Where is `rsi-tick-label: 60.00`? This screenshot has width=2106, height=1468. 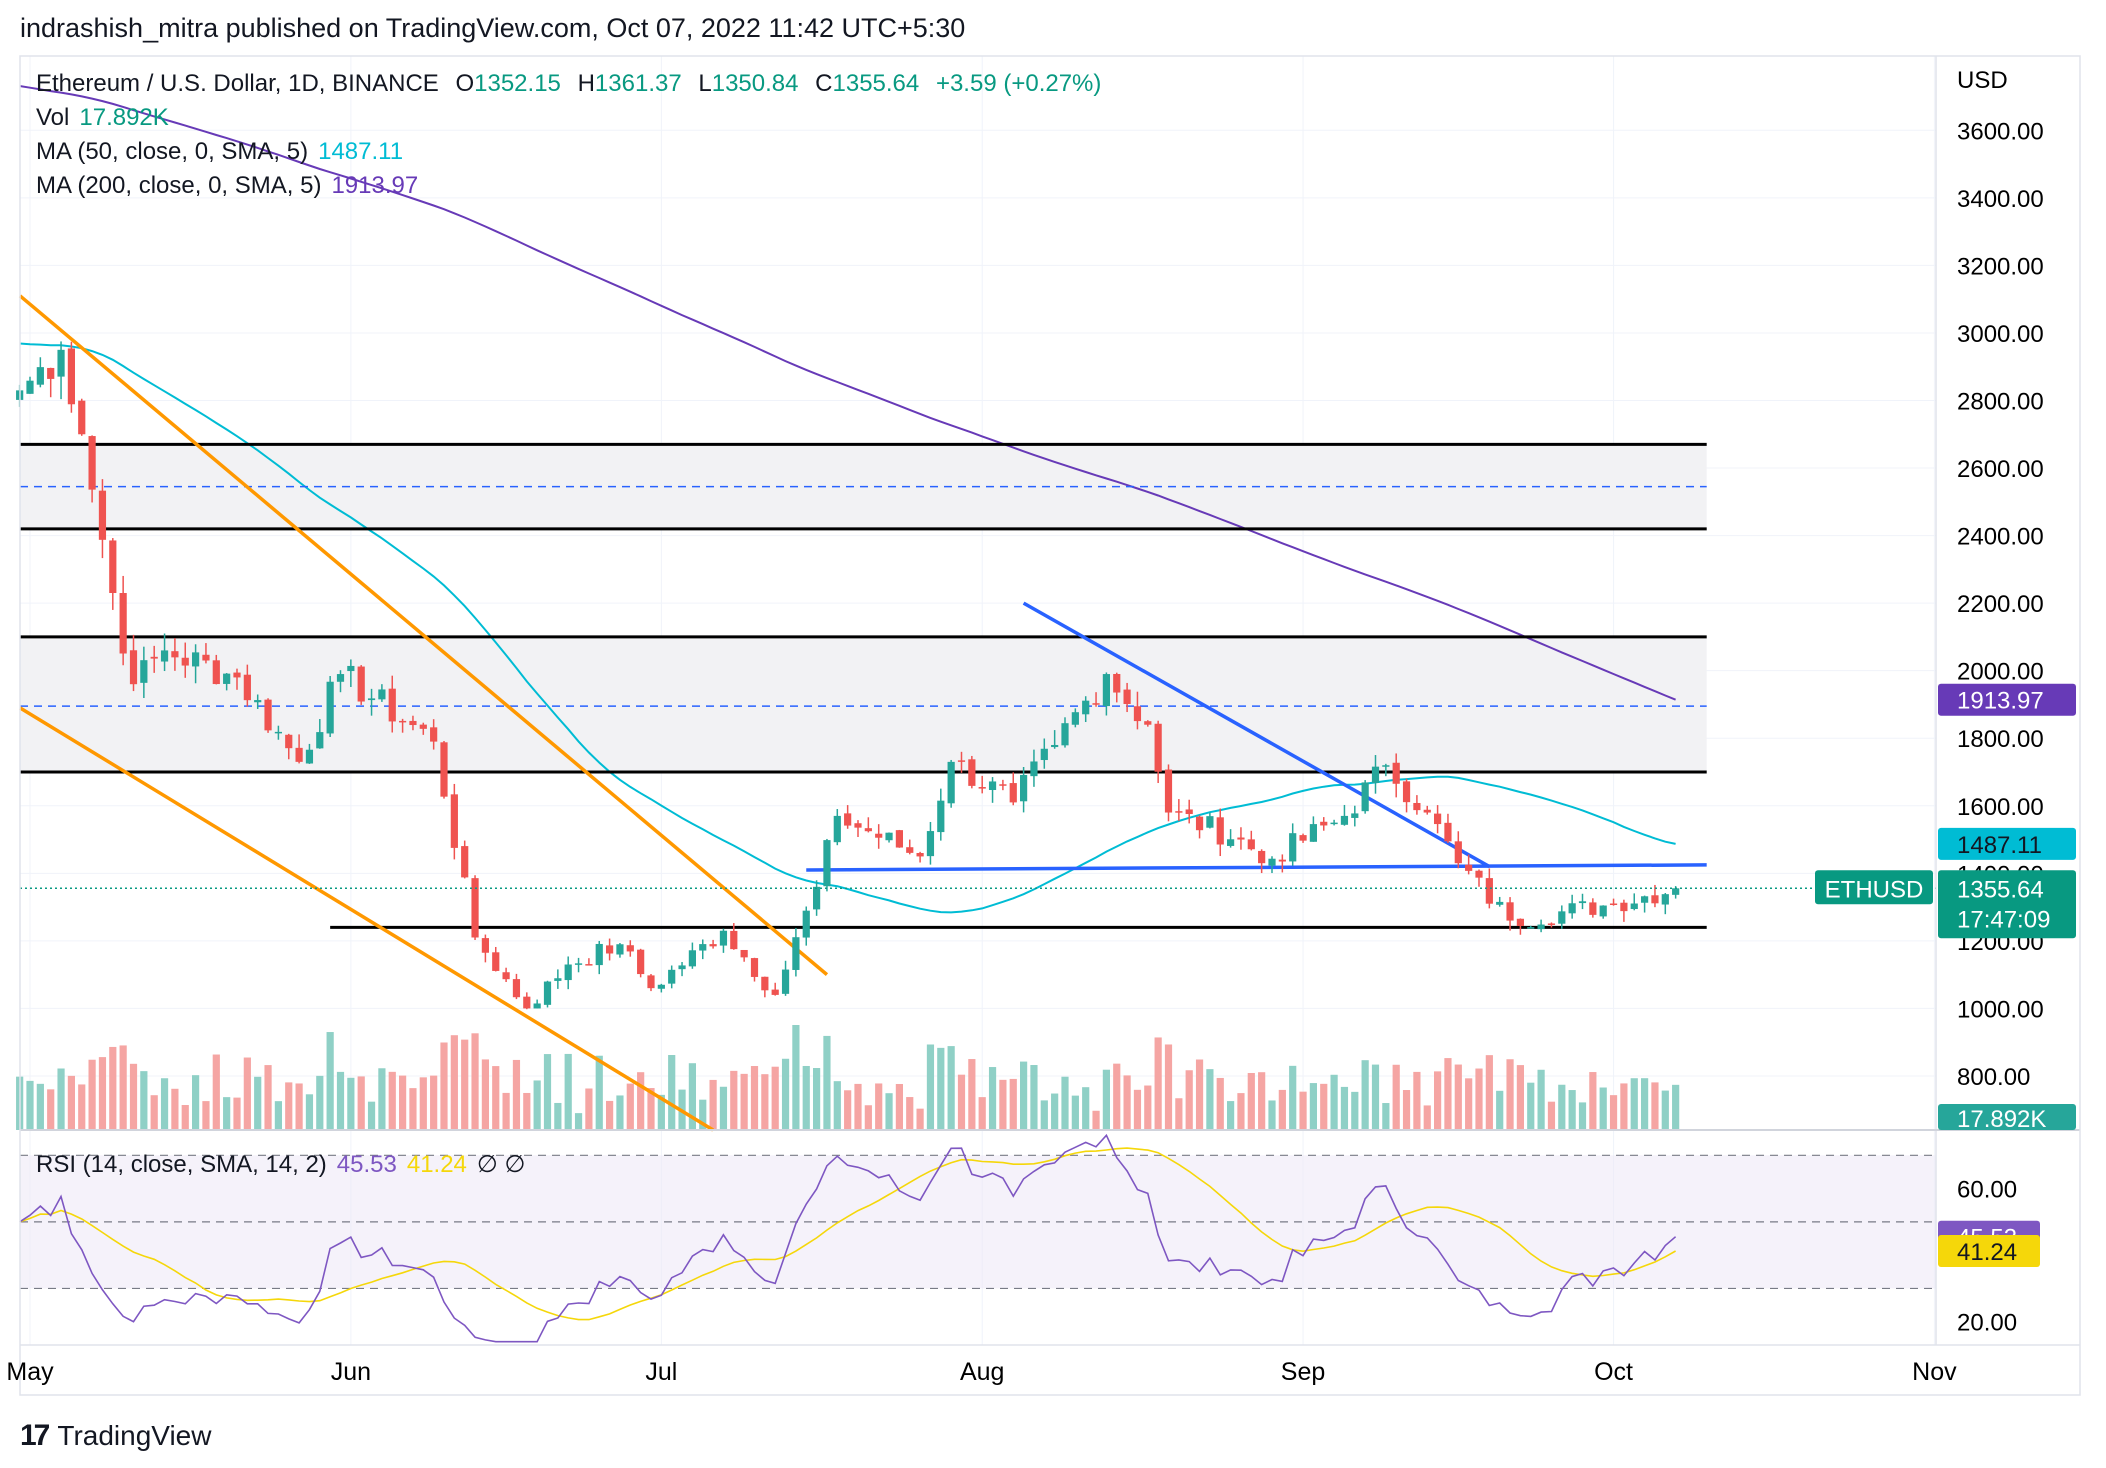
rsi-tick-label: 60.00 is located at coordinates (1987, 1190).